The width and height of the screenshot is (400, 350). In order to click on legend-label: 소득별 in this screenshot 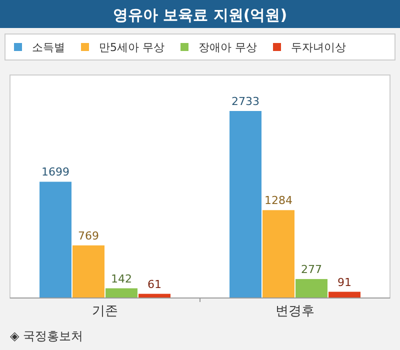, I will do `click(48, 47)`.